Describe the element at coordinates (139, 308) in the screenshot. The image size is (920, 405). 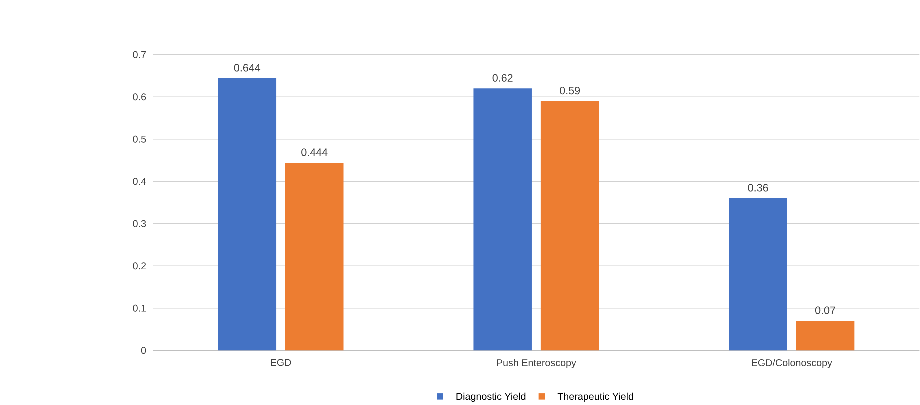
I see `y-tick-label: 0.1` at that location.